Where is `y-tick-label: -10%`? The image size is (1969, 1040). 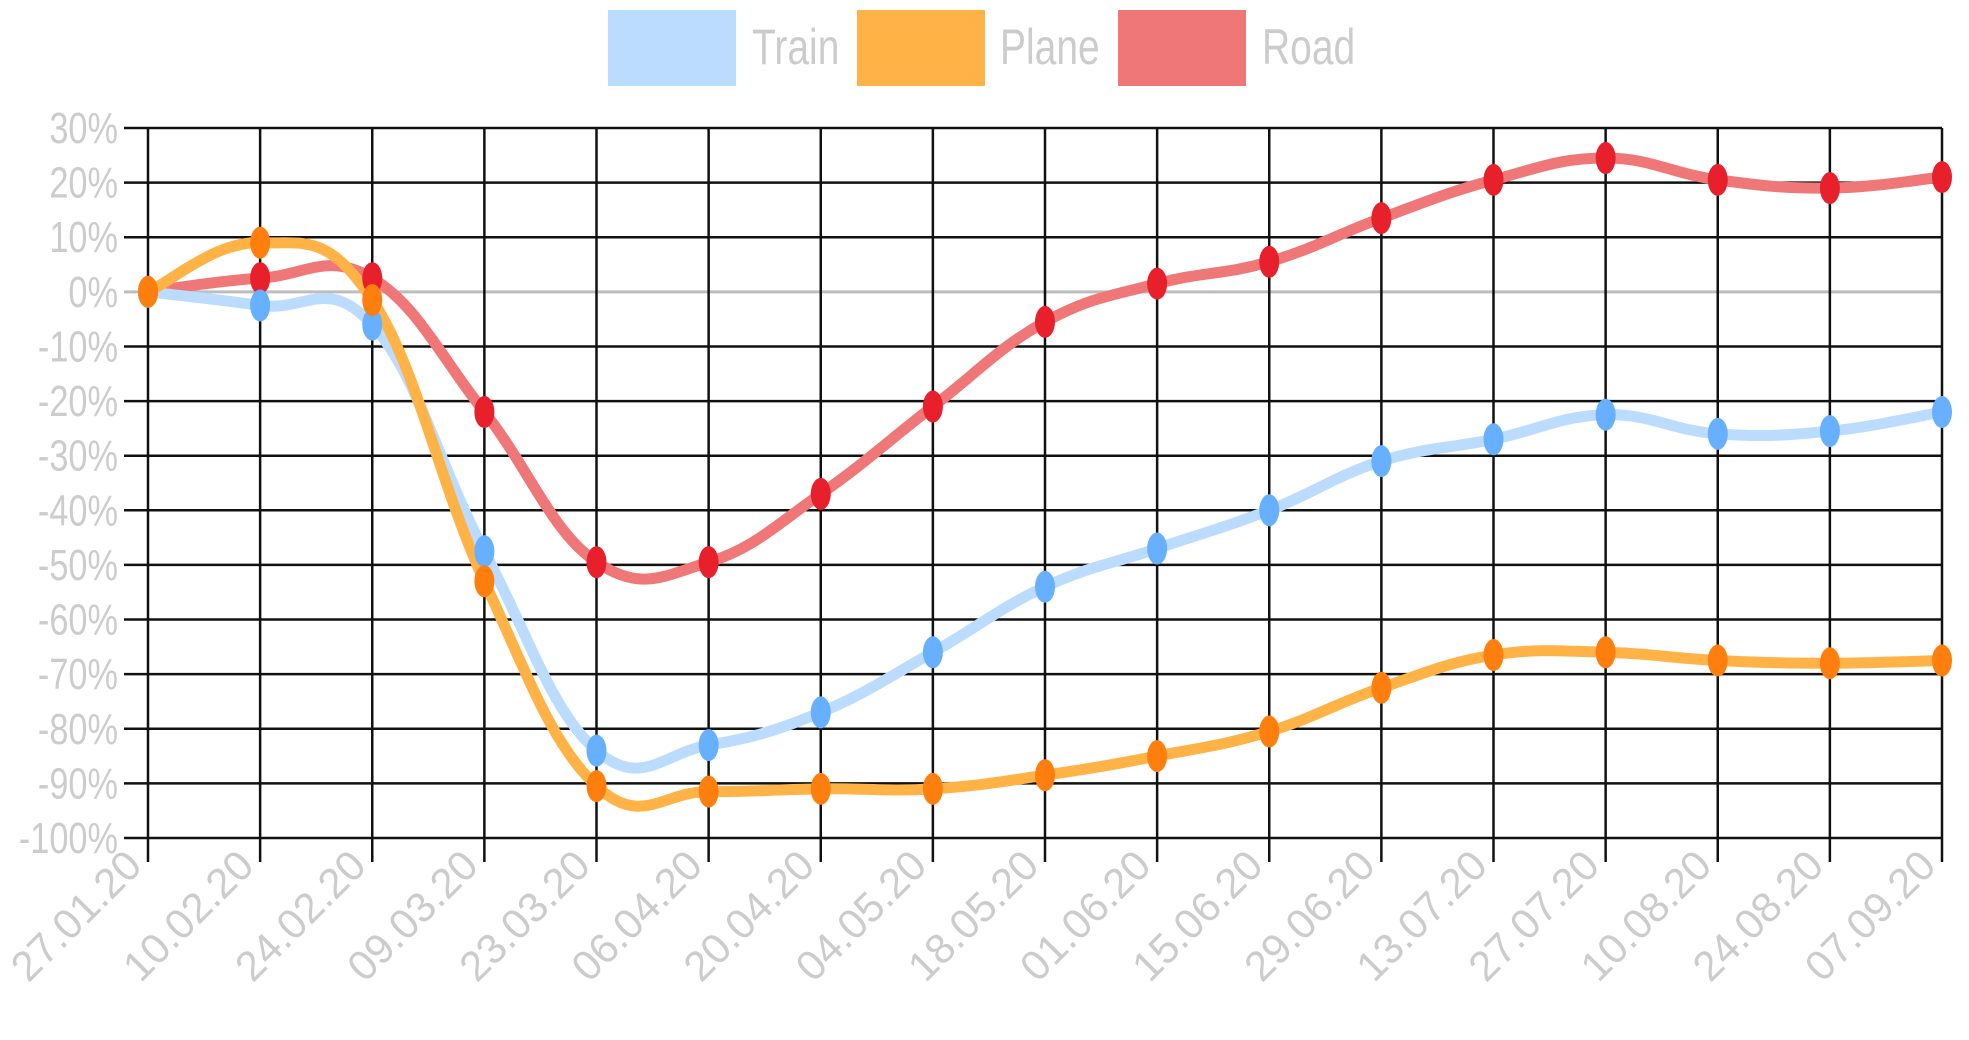
y-tick-label: -10% is located at coordinates (78, 346).